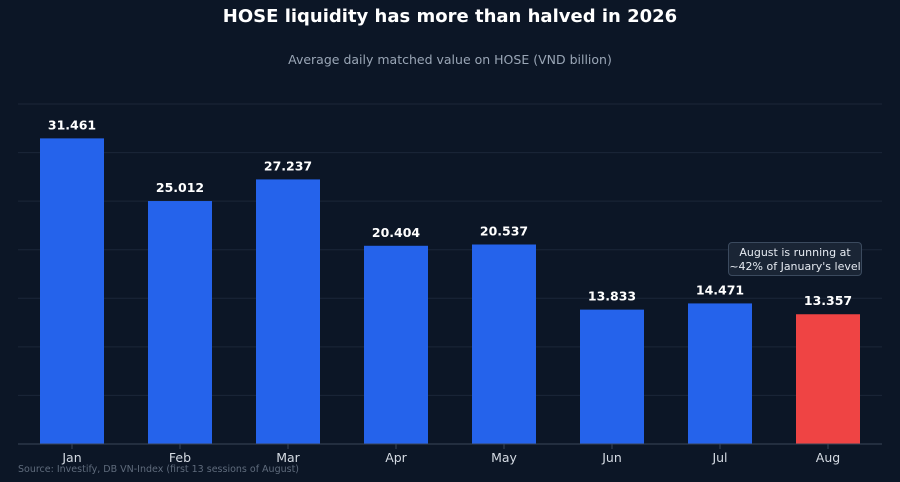  Describe the element at coordinates (795, 266) in the screenshot. I see `annotation-line-2: ~42% of January's level` at that location.